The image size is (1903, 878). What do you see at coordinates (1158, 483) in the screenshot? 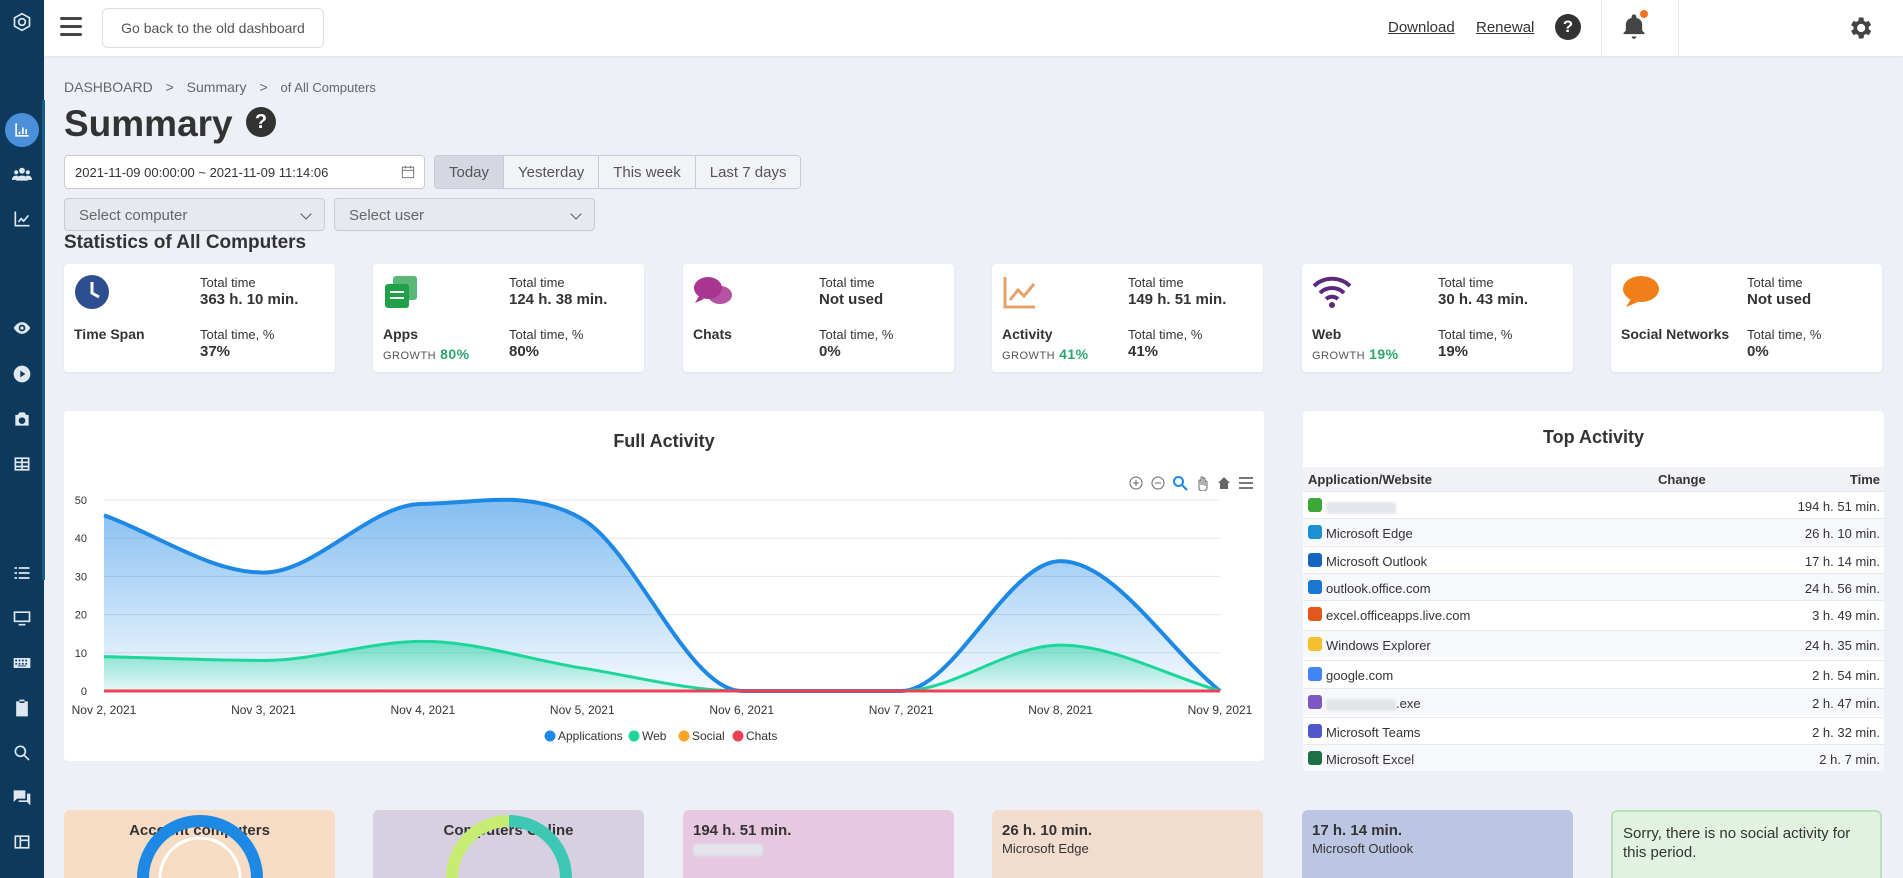
I see `zoom-out-icon` at bounding box center [1158, 483].